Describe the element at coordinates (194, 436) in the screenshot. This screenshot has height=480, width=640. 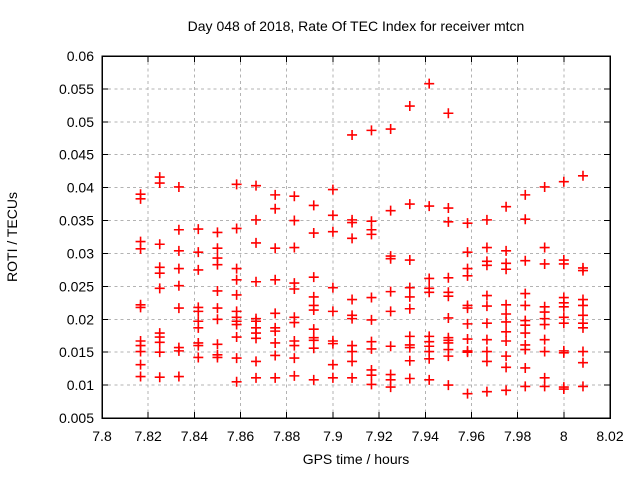
I see `x-tick-label: 7.84` at that location.